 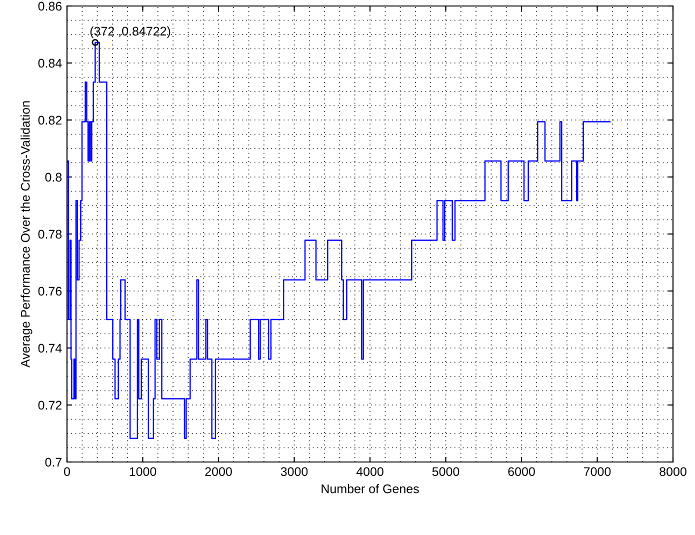 I want to click on y-tick-label: 0.76, so click(x=50, y=291).